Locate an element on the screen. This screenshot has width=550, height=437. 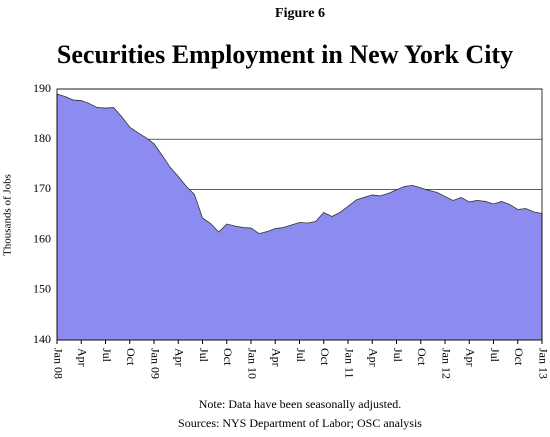
x-tick-label: Jan 11 is located at coordinates (349, 363).